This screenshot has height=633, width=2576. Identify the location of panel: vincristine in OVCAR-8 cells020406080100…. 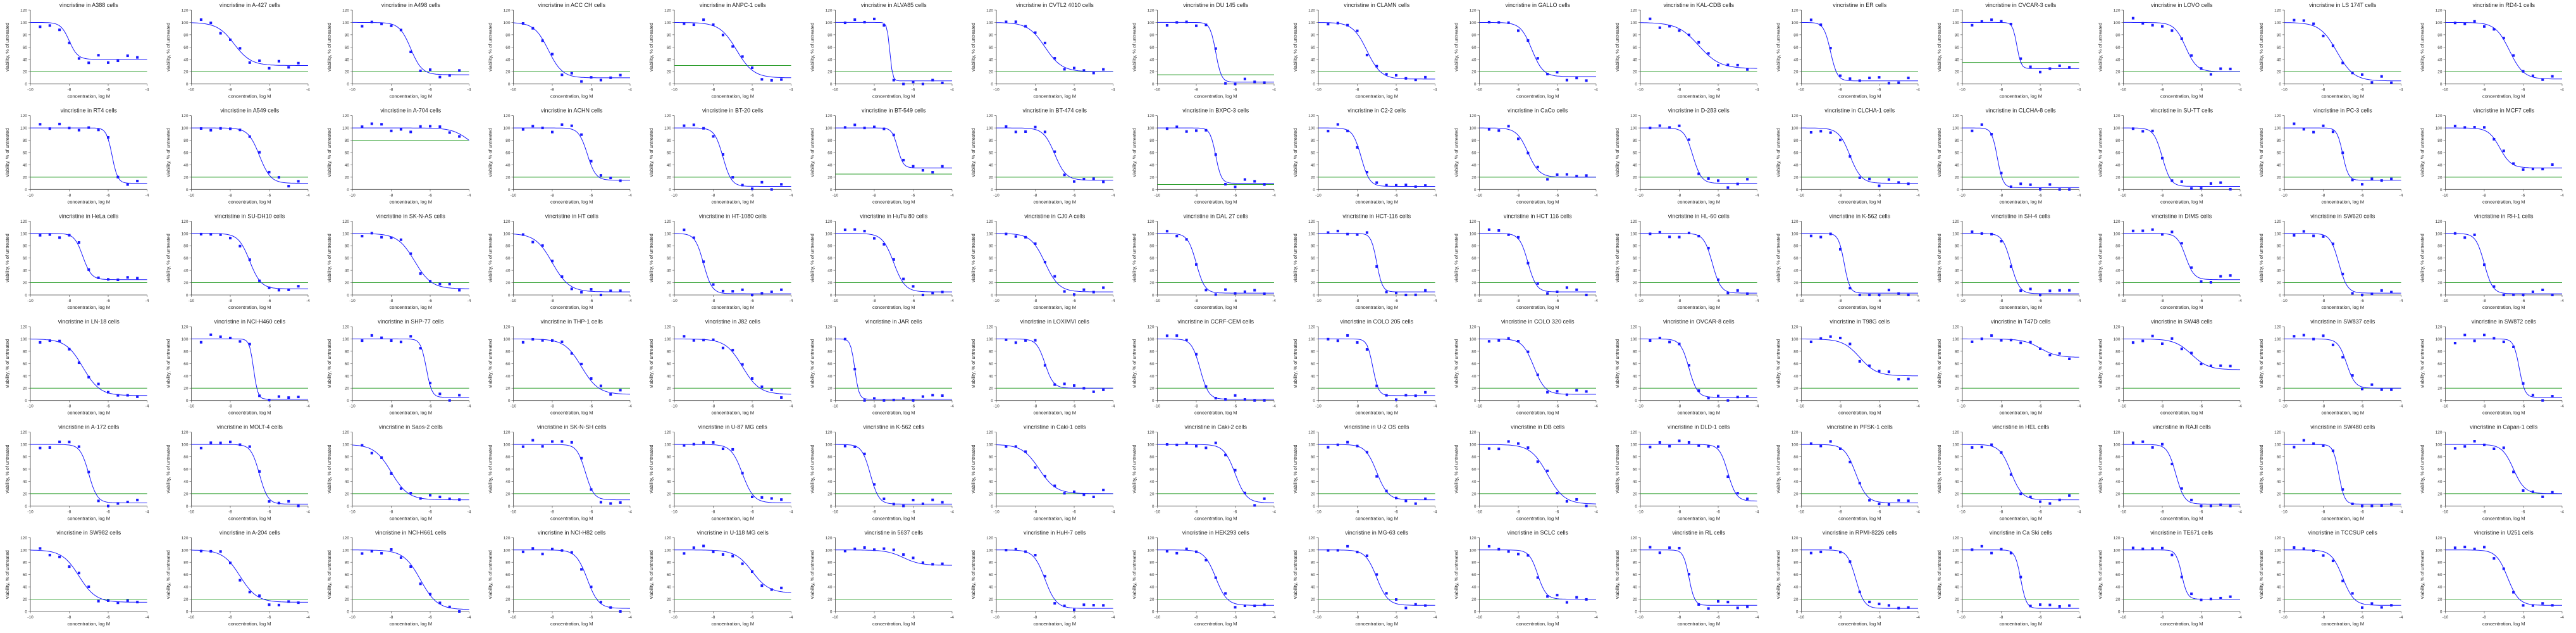
(1686, 367).